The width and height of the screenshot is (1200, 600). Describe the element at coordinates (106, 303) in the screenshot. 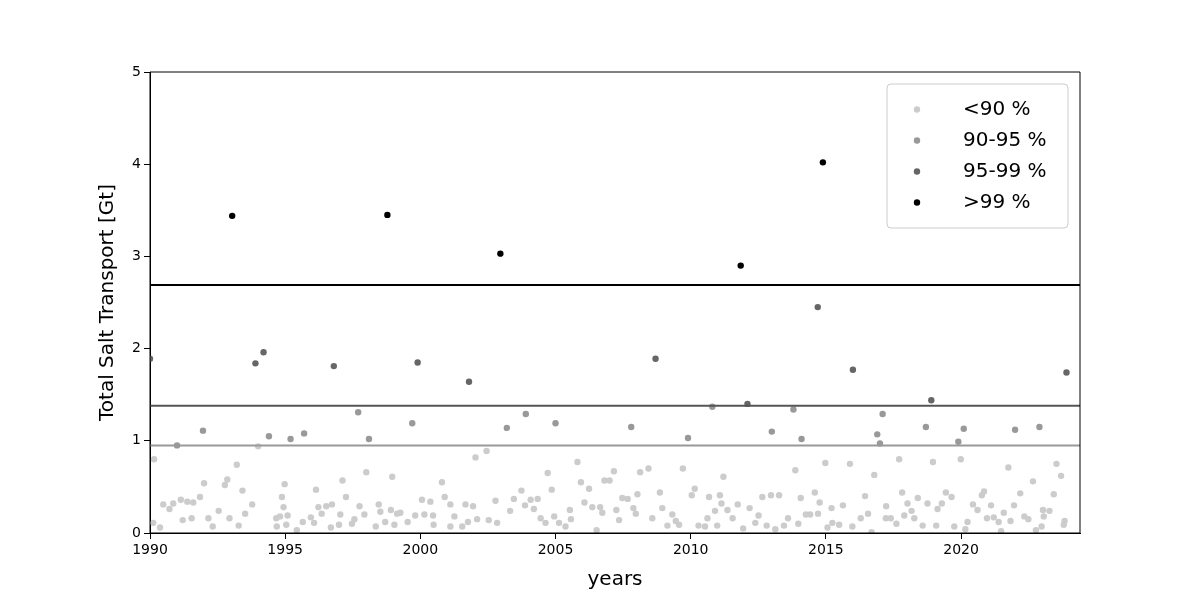

I see `y-axis-title: Total Salt Transport [Gt]` at that location.